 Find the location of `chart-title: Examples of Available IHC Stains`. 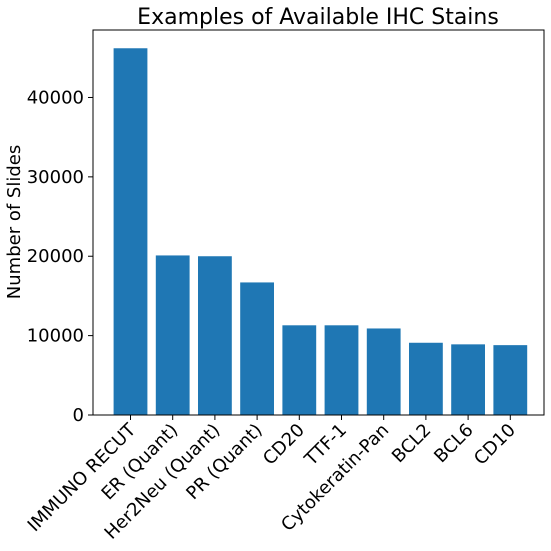

chart-title: Examples of Available IHC Stains is located at coordinates (318, 17).